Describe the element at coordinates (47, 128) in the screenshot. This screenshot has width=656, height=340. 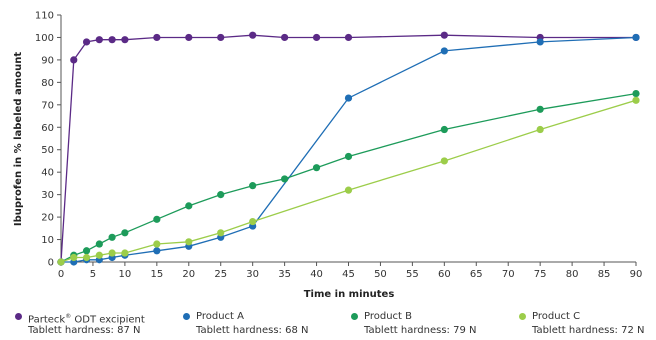
I see `y-tick-label: 60` at that location.